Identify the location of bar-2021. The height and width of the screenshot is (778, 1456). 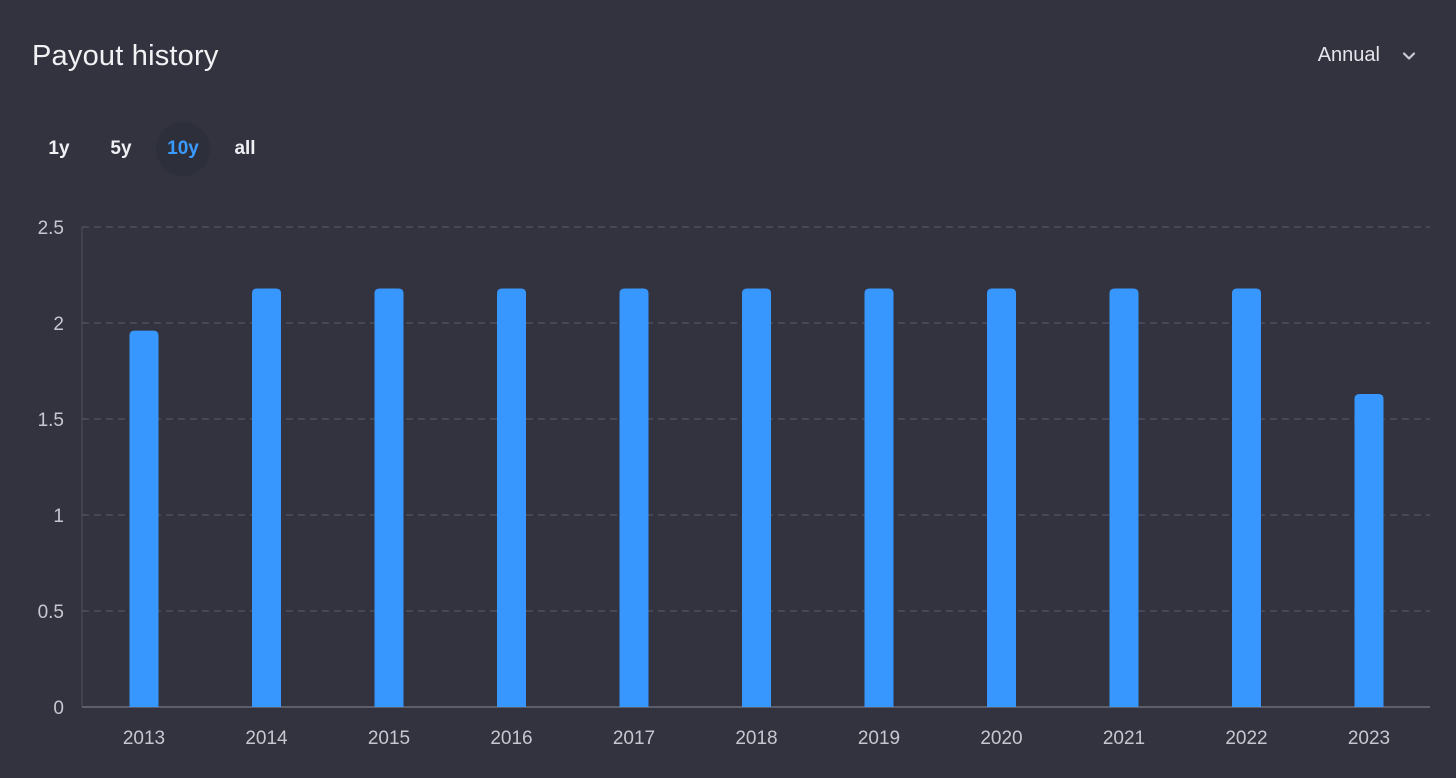
(1124, 497).